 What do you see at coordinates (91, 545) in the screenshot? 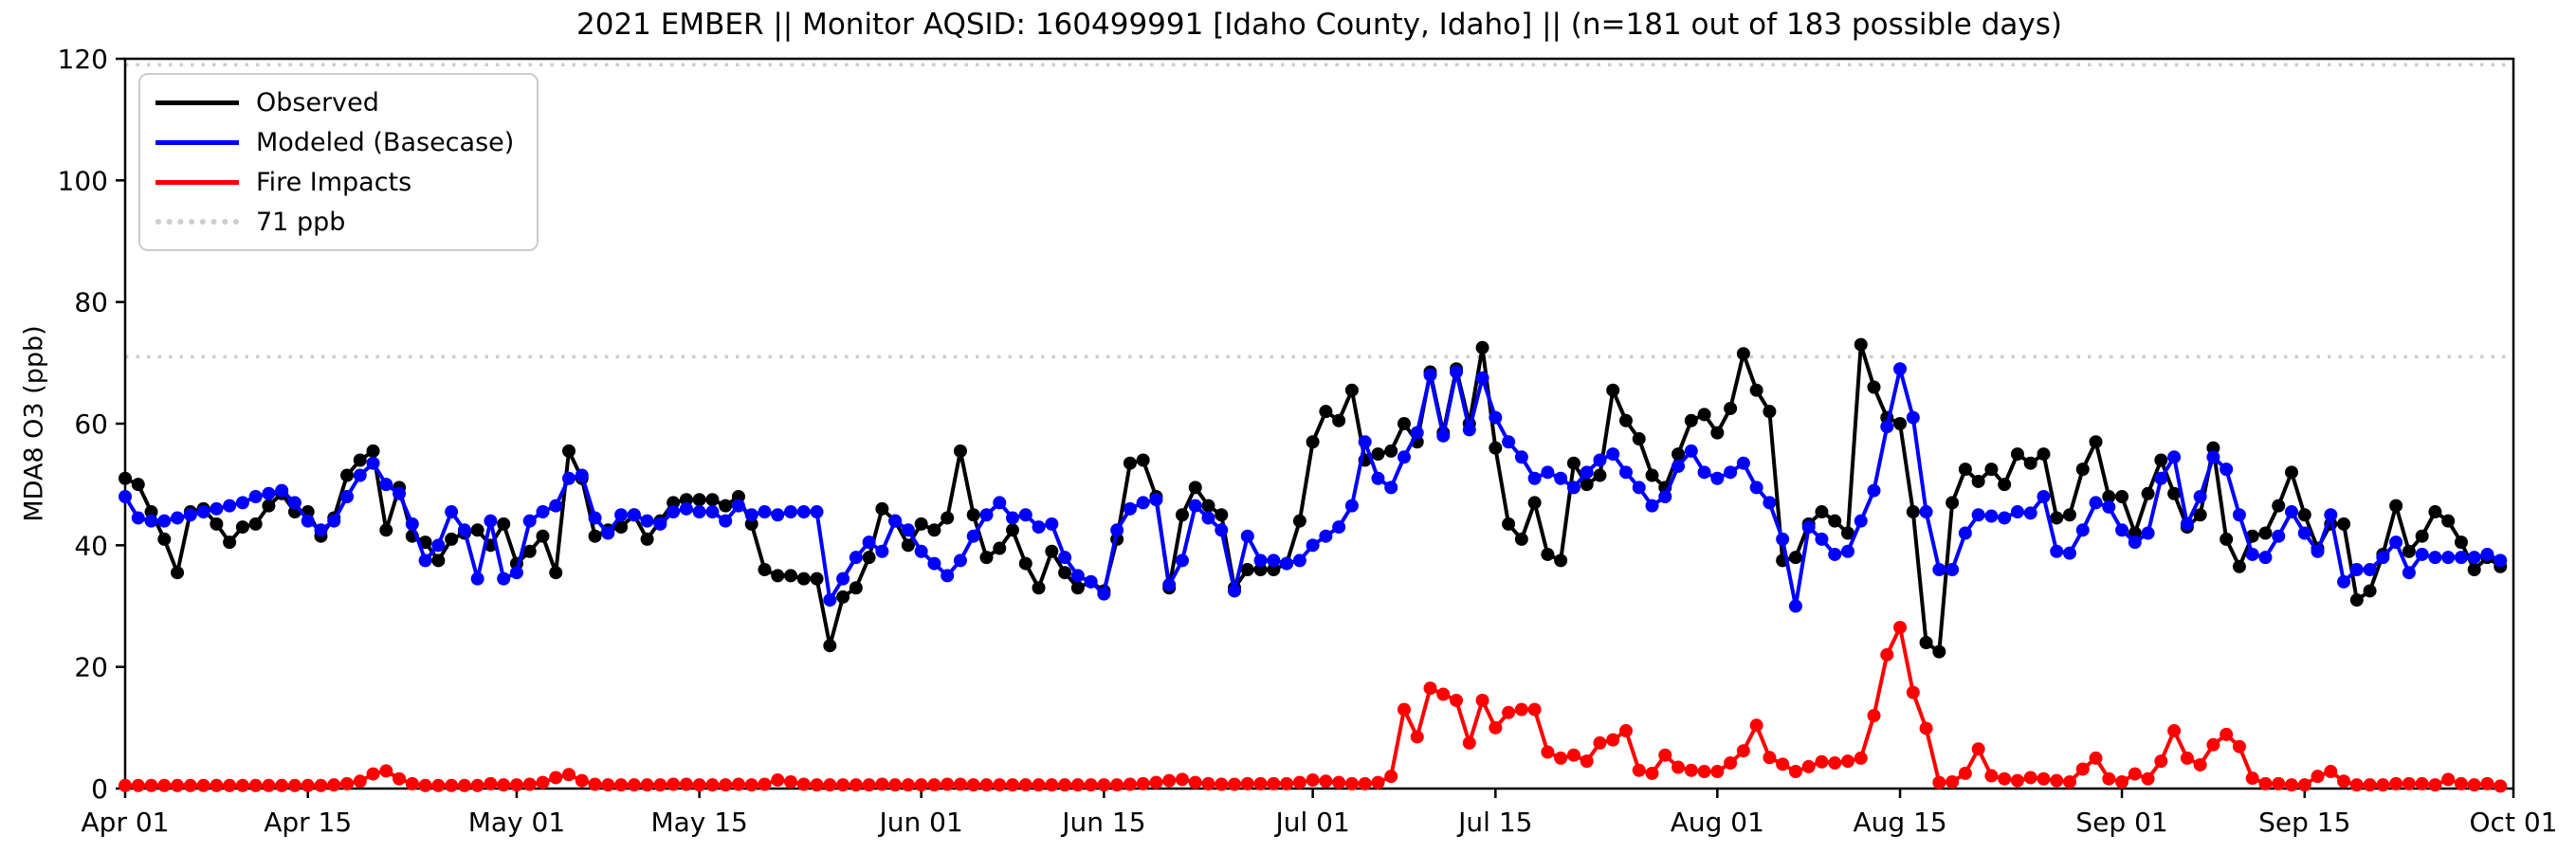
I see `svg-text: 40` at bounding box center [91, 545].